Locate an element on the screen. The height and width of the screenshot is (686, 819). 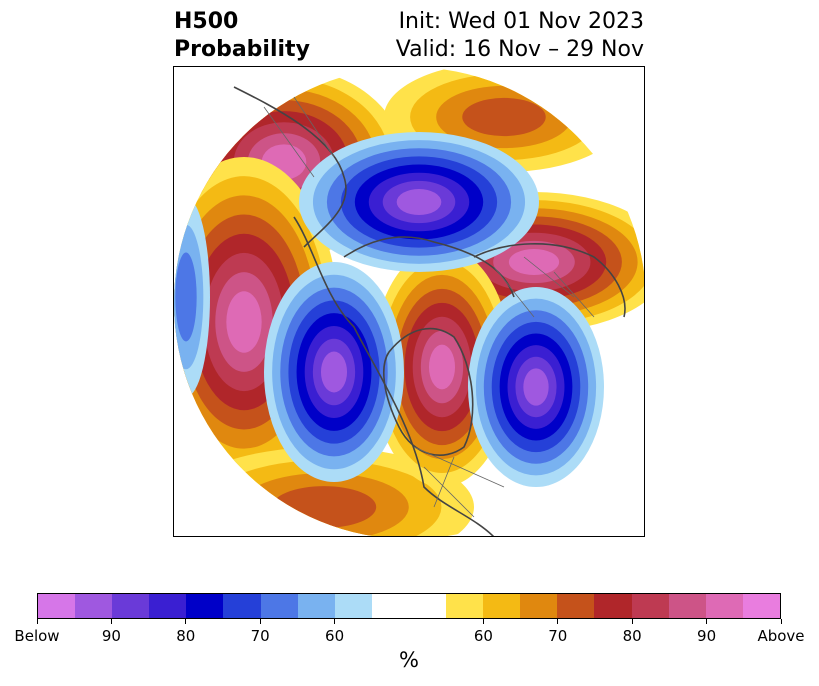
colorbar-unit-label: % is located at coordinates (409, 660).